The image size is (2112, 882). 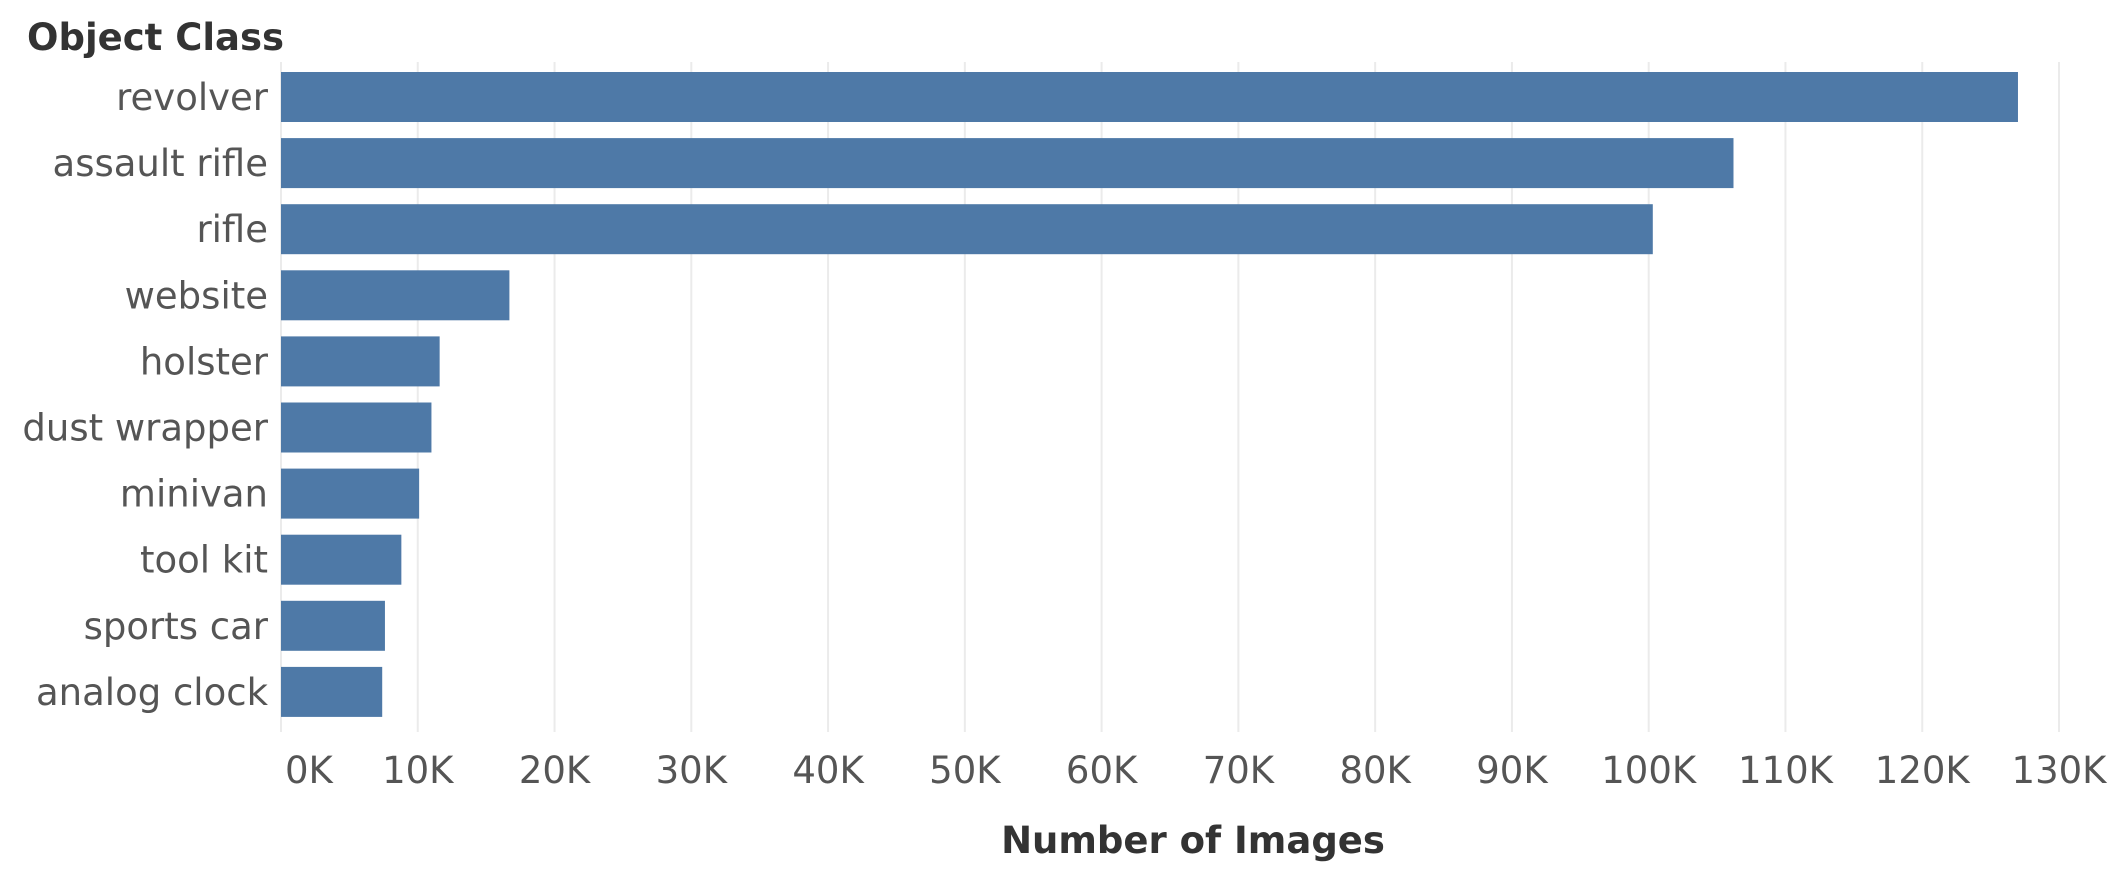 I want to click on x-tick-label: 20K, so click(x=555, y=770).